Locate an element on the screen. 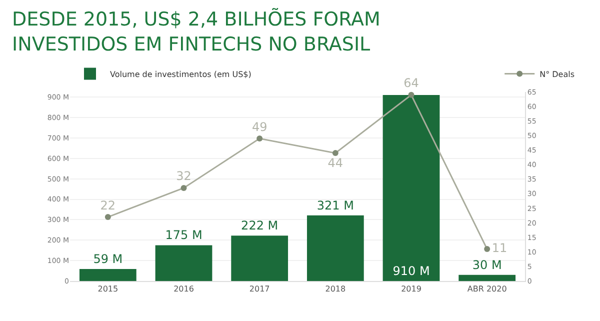 The image size is (600, 321). data-label: 175 M is located at coordinates (183, 235).